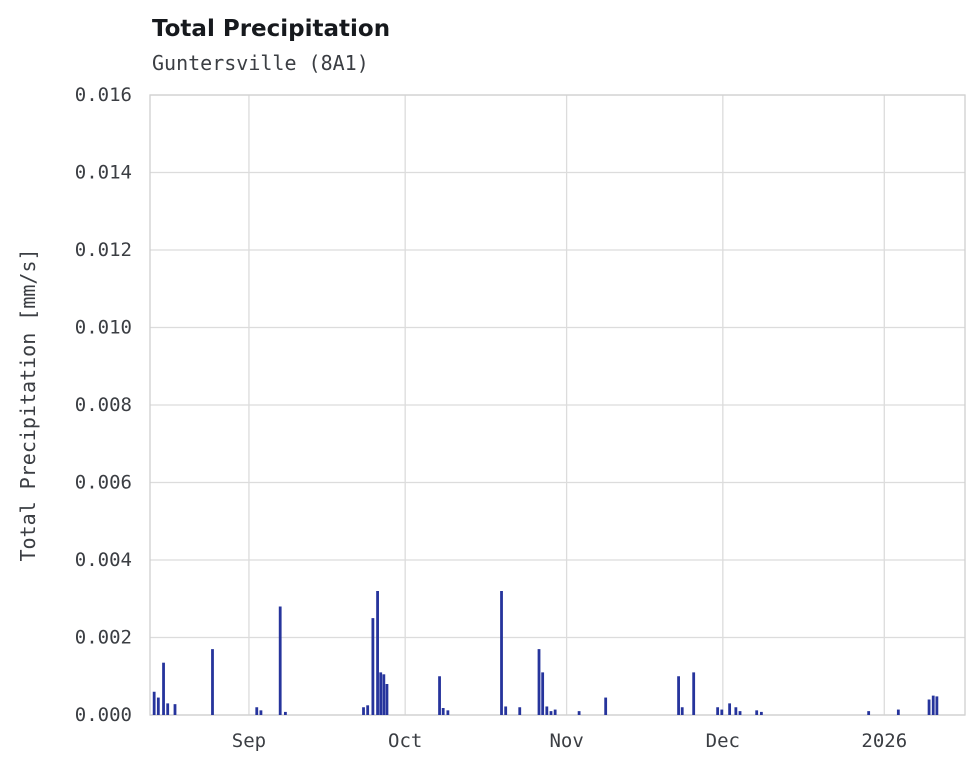 The image size is (980, 780). What do you see at coordinates (260, 63) in the screenshot?
I see `chart-subtitle: Guntersville (8A1)` at bounding box center [260, 63].